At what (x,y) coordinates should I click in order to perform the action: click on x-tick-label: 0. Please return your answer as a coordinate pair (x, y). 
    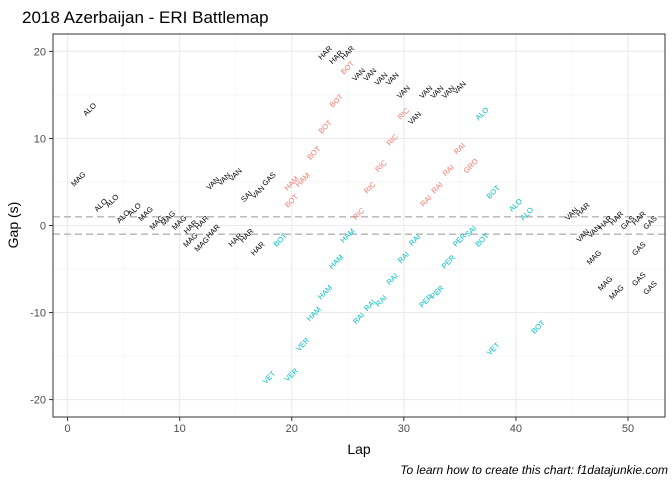
    Looking at the image, I should click on (68, 429).